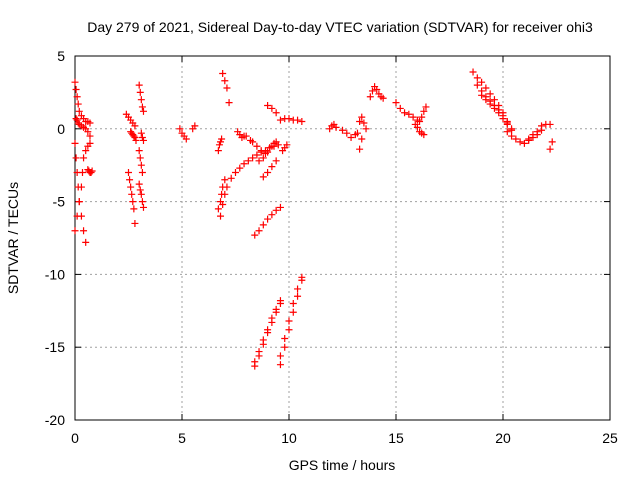  What do you see at coordinates (342, 465) in the screenshot?
I see `x-axis-label: GPS time / hours` at bounding box center [342, 465].